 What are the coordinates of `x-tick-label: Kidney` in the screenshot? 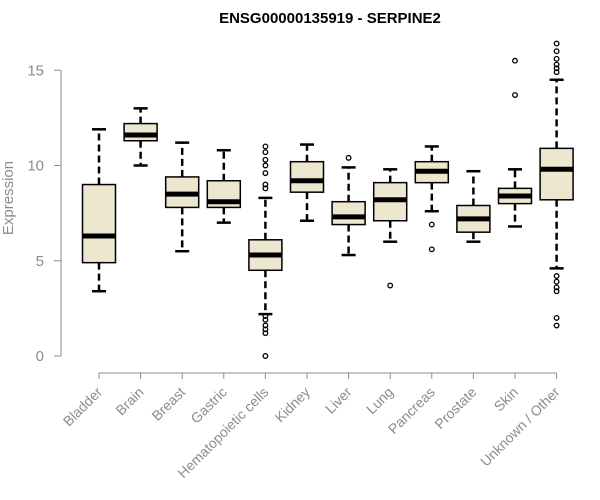 It's located at (293, 405).